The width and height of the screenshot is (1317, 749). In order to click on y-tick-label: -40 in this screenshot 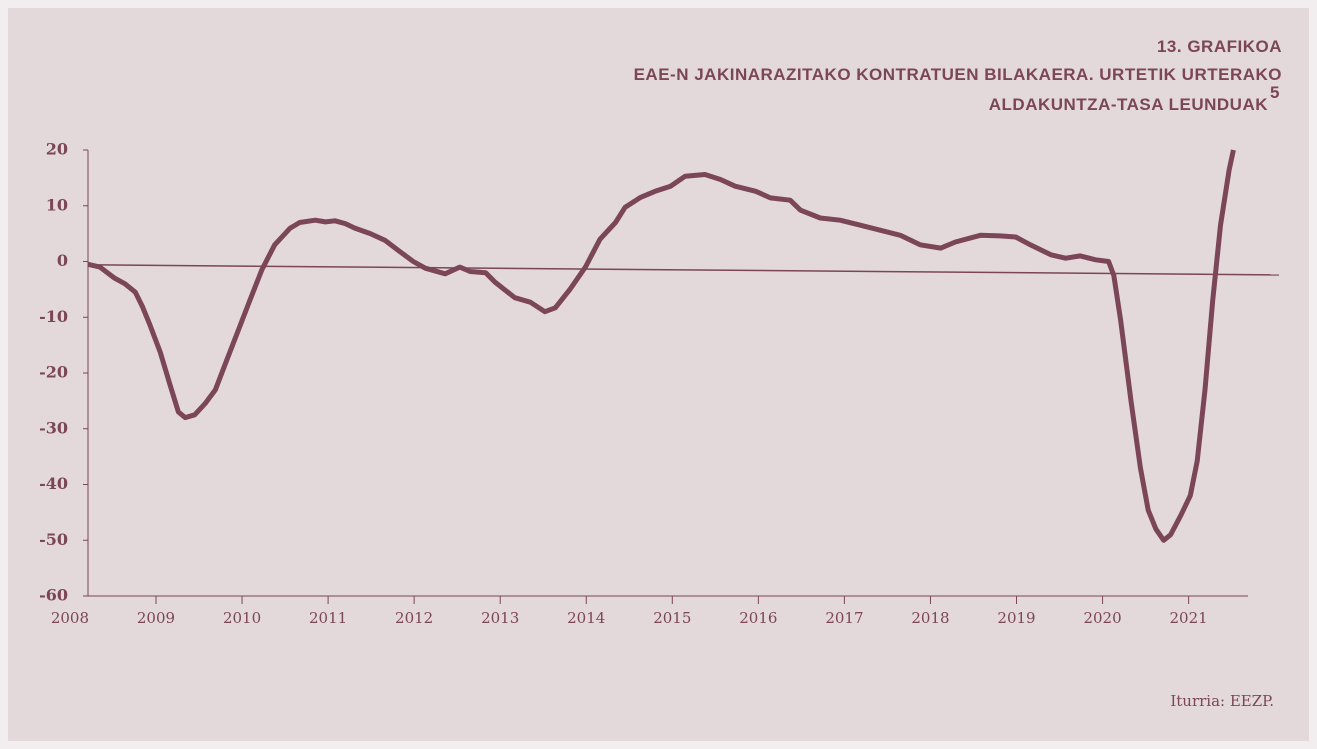, I will do `click(53, 483)`.